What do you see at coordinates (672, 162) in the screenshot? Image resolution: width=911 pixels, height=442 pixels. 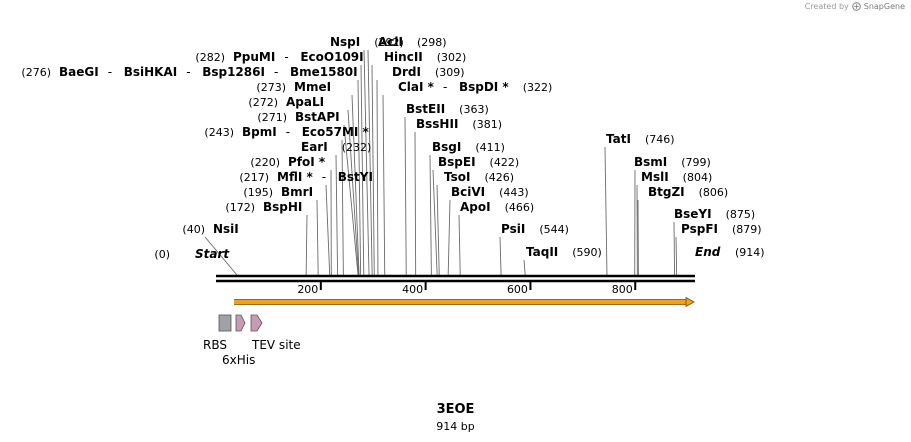 I see `site-label-bsmi: (799) BsmI` at bounding box center [672, 162].